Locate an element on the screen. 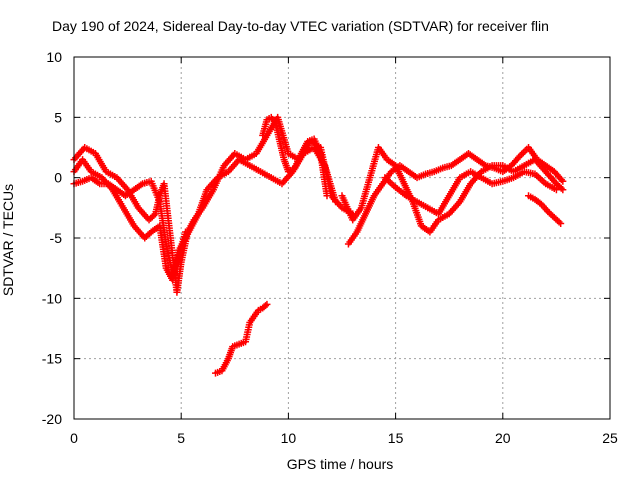  y-axis-label: SDTVAR / TECUs is located at coordinates (8, 240).